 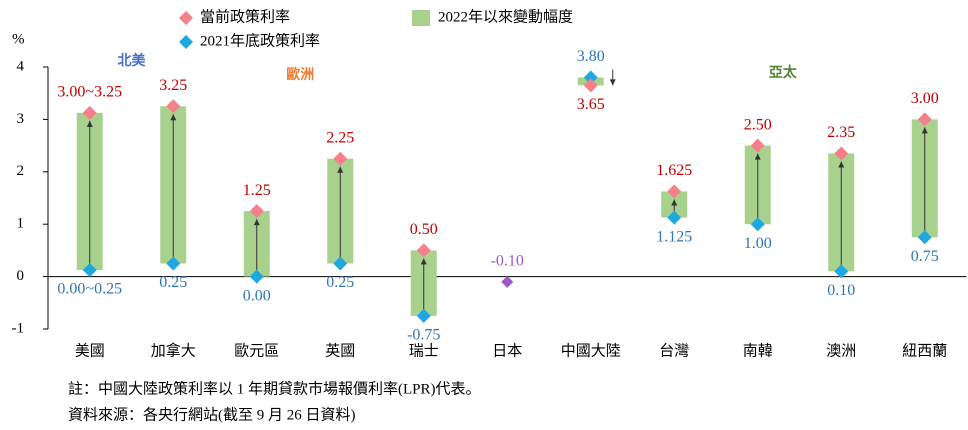 What do you see at coordinates (924, 350) in the screenshot?
I see `x-tick-label: 紐西蘭` at bounding box center [924, 350].